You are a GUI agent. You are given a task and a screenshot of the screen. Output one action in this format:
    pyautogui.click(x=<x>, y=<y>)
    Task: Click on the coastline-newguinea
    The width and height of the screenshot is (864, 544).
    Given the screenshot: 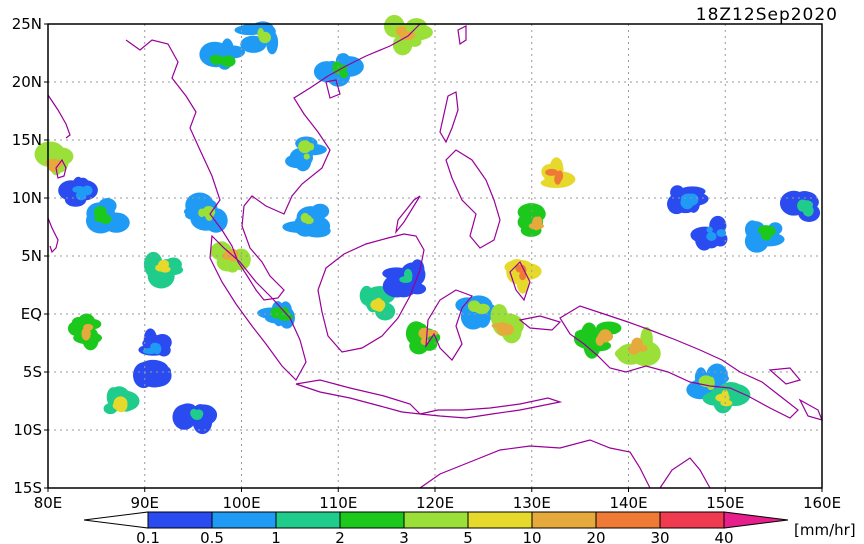 What is the action you would take?
    pyautogui.click(x=679, y=362)
    